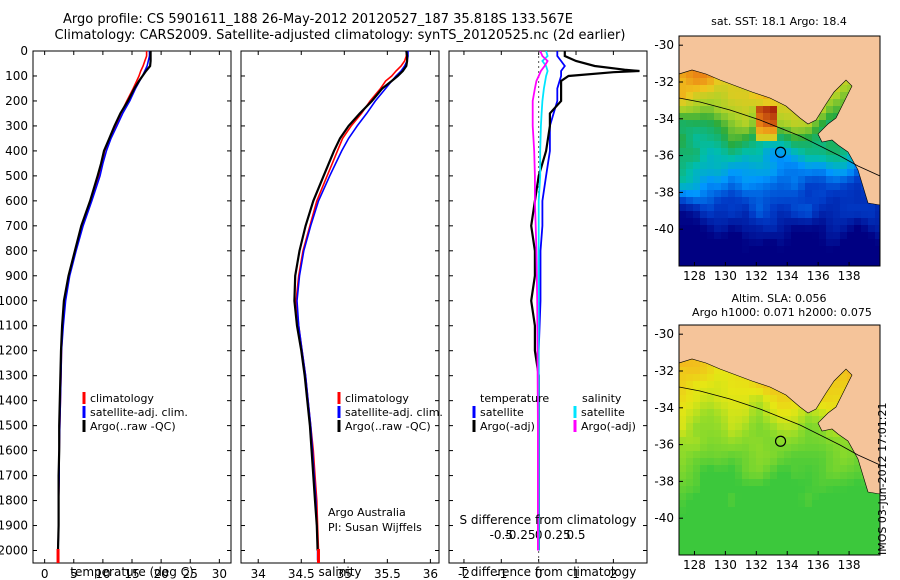 The width and height of the screenshot is (900, 580). I want to click on x-tick-label: 130, so click(725, 276).